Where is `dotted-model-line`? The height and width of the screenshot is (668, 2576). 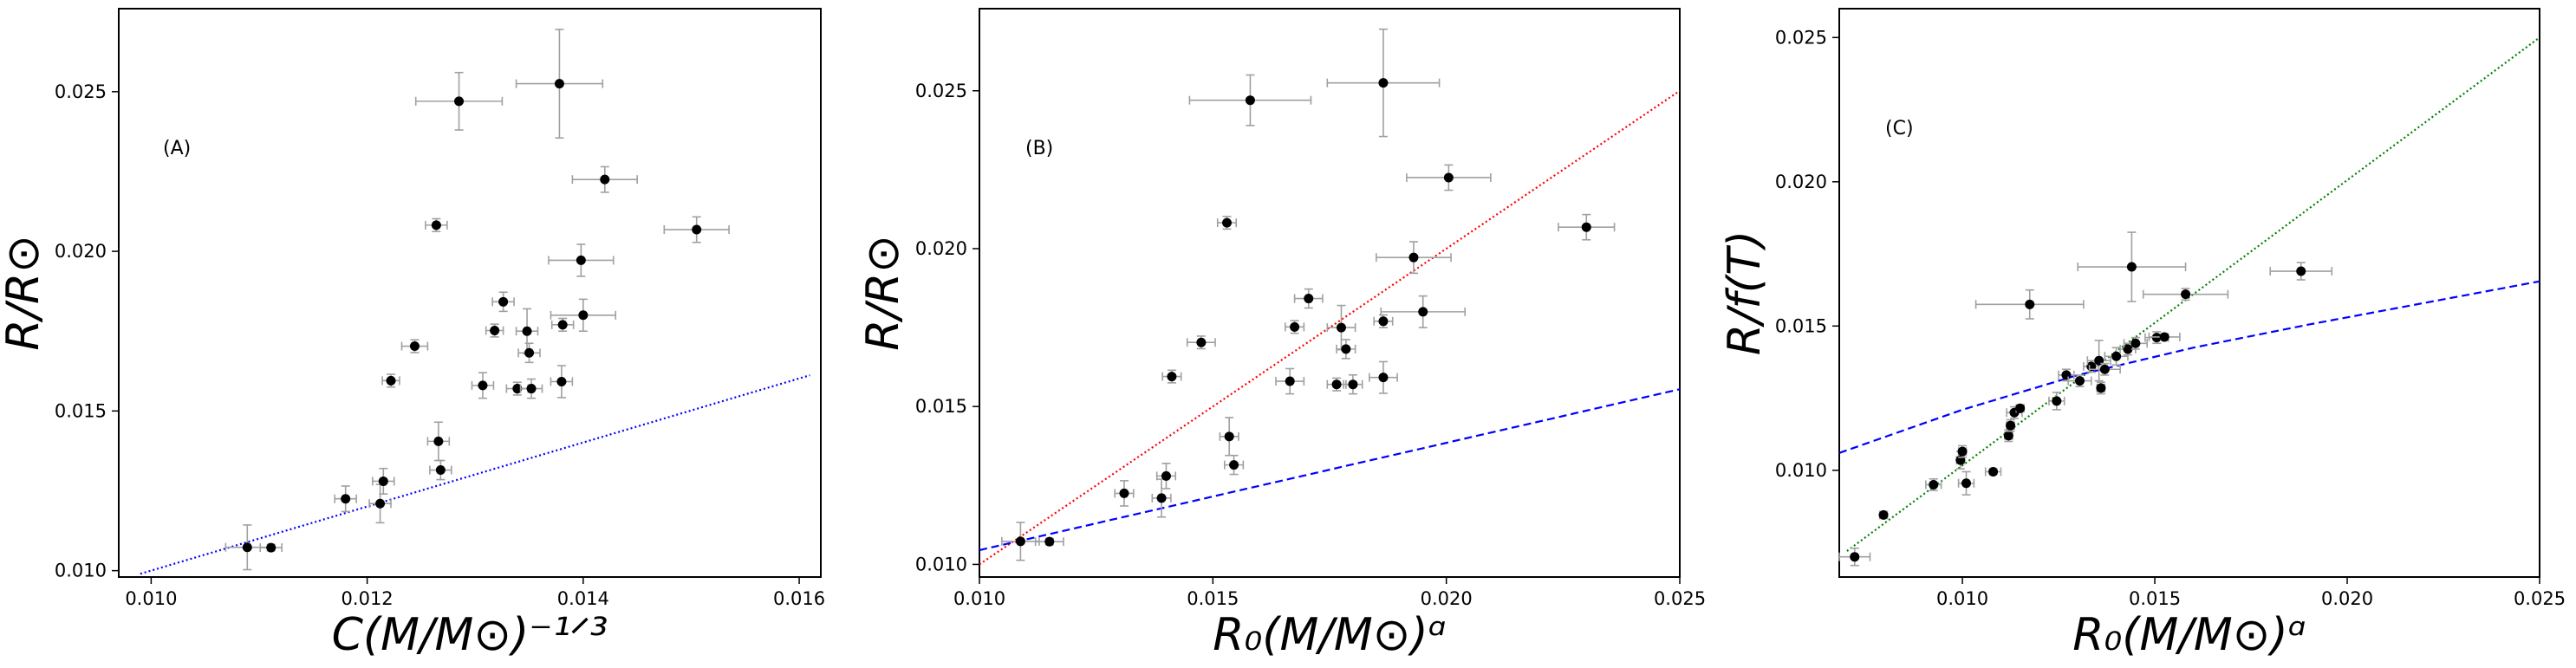 dotted-model-line is located at coordinates (475, 474).